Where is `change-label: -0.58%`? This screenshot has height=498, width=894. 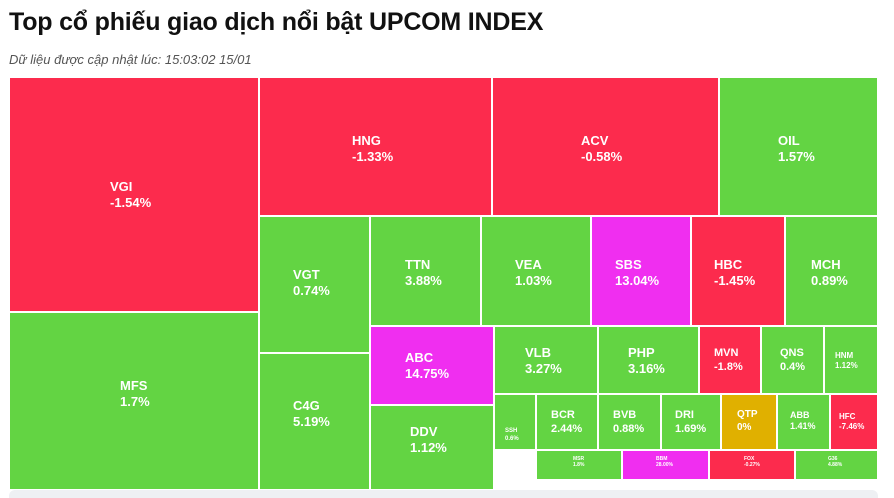
change-label: -0.58% is located at coordinates (602, 157).